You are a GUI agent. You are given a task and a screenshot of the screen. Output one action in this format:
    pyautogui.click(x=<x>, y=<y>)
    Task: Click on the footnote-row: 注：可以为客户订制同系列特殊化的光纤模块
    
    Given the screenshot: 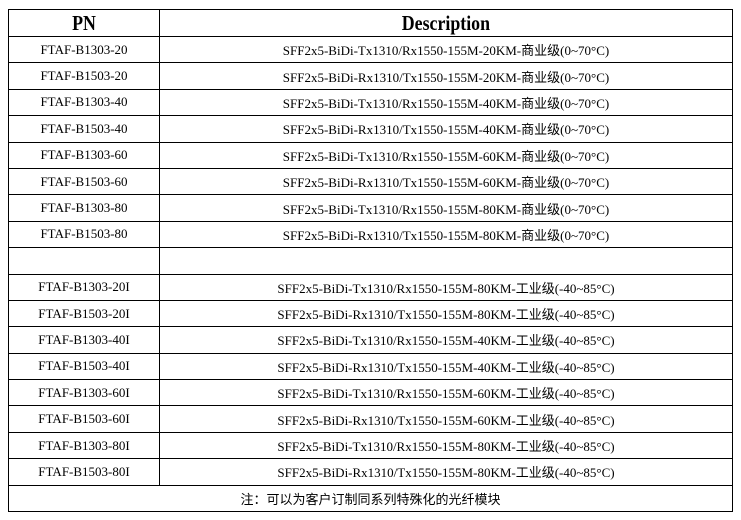 What is the action you would take?
    pyautogui.click(x=370, y=498)
    